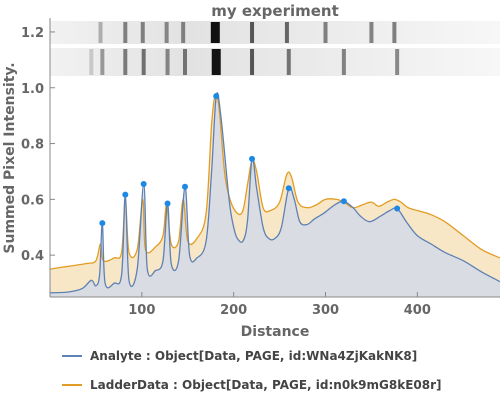  What do you see at coordinates (233, 310) in the screenshot?
I see `x-tick-label-200: 200` at bounding box center [233, 310].